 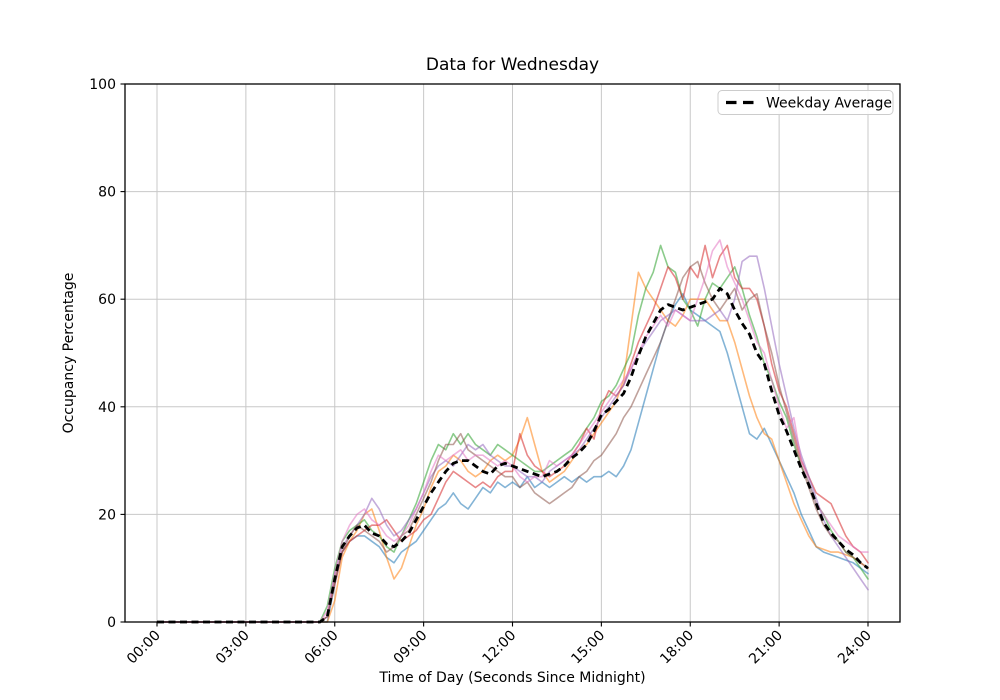 What do you see at coordinates (855, 648) in the screenshot?
I see `x-tick-label: 24:00` at bounding box center [855, 648].